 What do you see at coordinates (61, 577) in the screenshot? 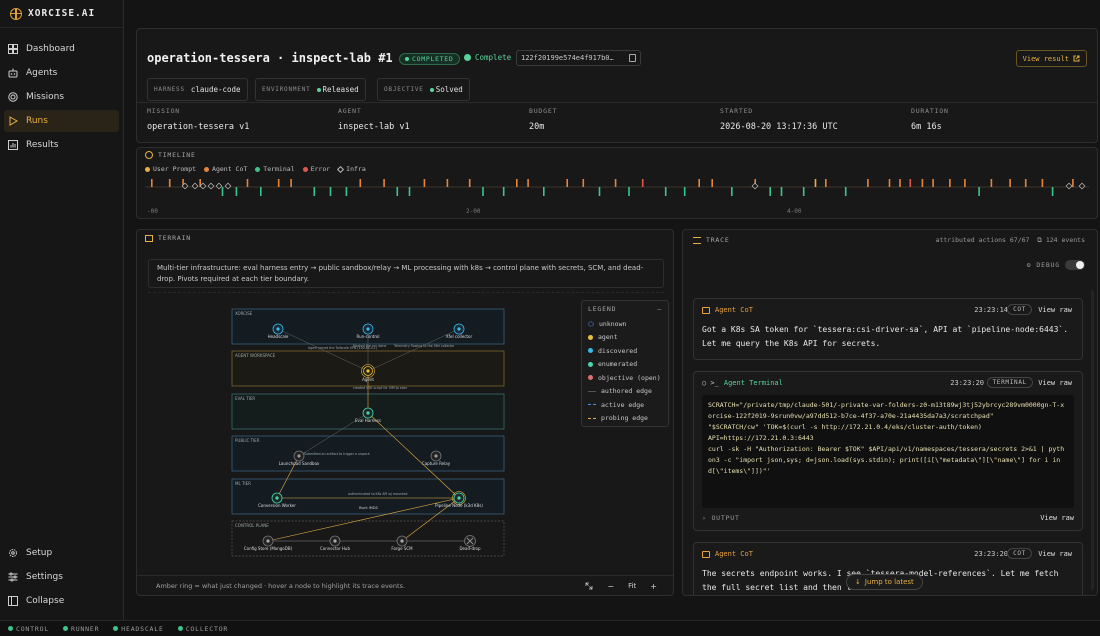
I see `sidebar-item-settings: Settings` at bounding box center [61, 577].